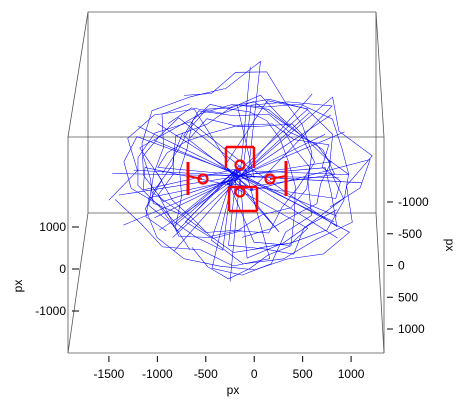 This screenshot has height=404, width=465. I want to click on z-tick-label: -1000, so click(413, 202).